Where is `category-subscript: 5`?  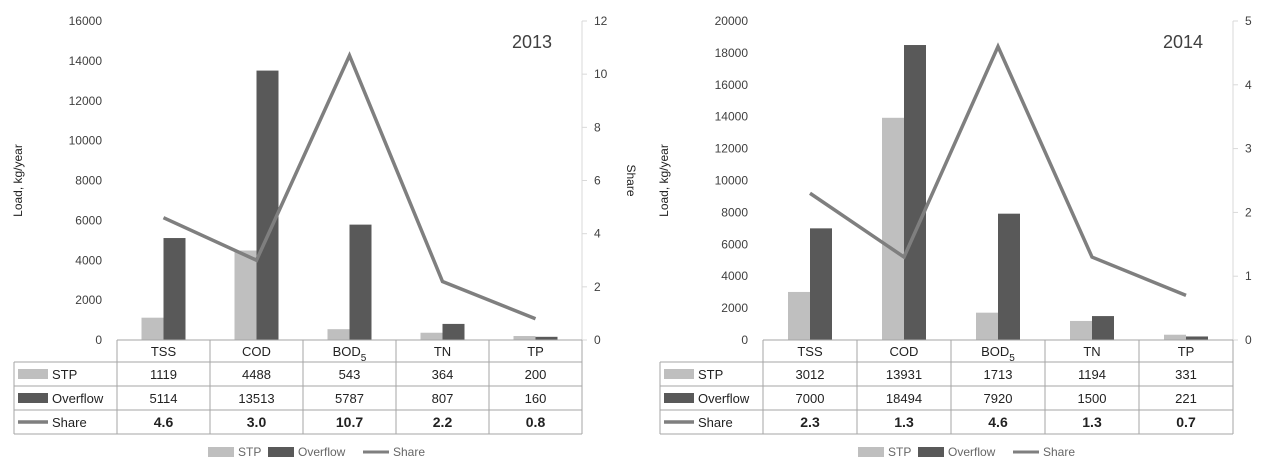
category-subscript: 5 is located at coordinates (364, 358).